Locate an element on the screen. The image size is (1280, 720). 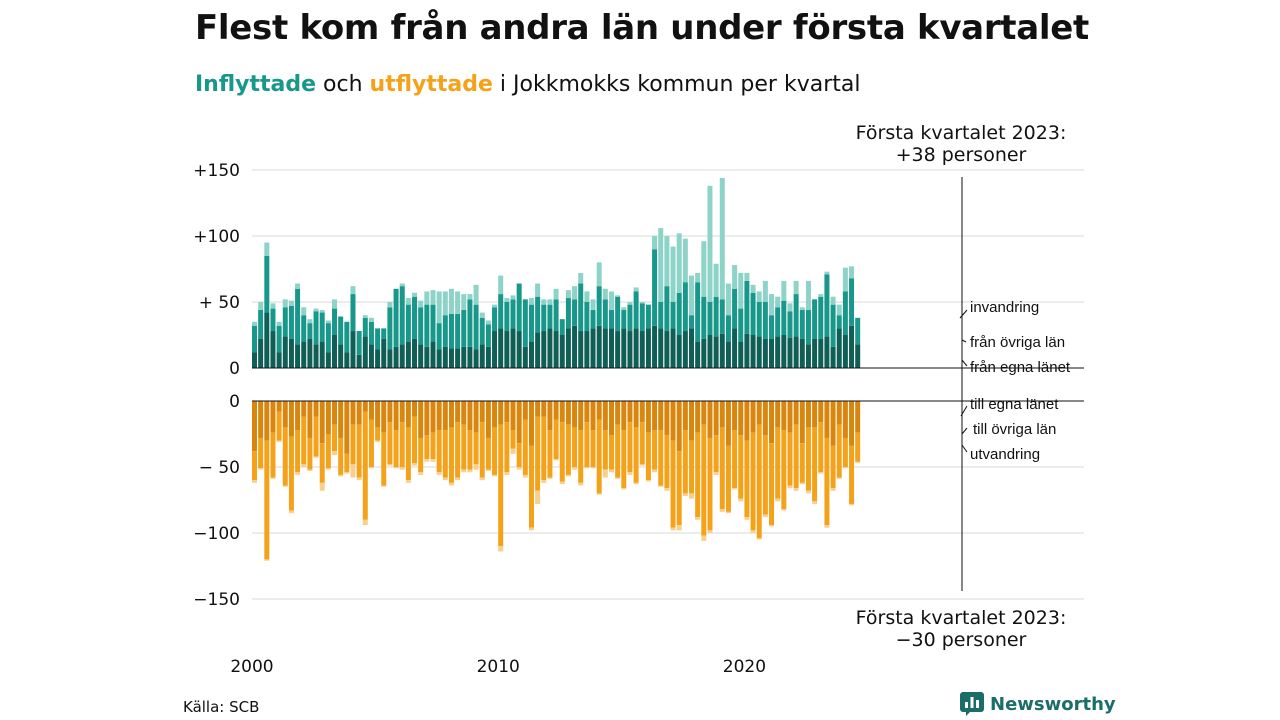
x-tick-label: 2010 is located at coordinates (498, 667).